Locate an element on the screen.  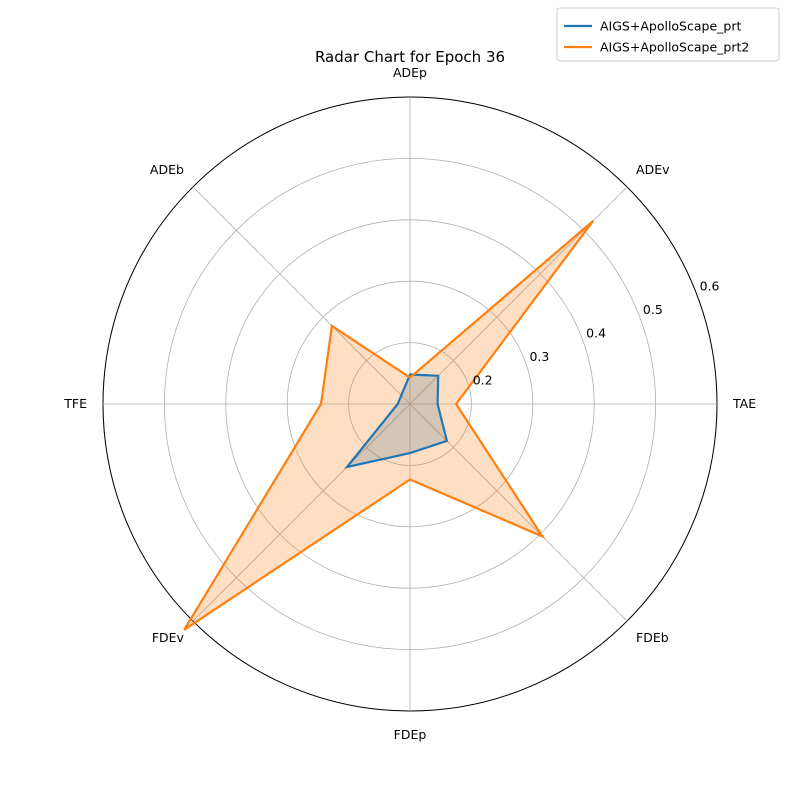
radial-tick-label: 0.6 is located at coordinates (710, 286).